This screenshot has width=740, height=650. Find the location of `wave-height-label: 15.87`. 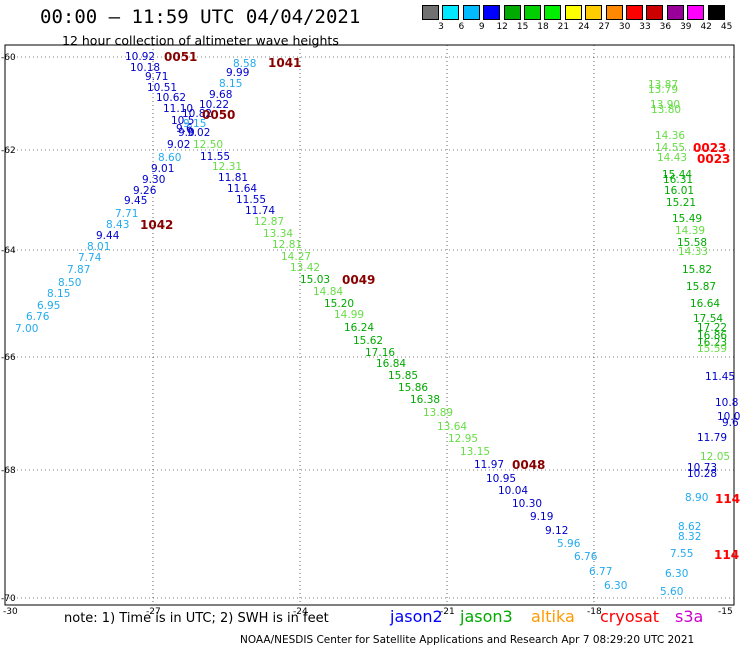

wave-height-label: 15.87 is located at coordinates (701, 287).